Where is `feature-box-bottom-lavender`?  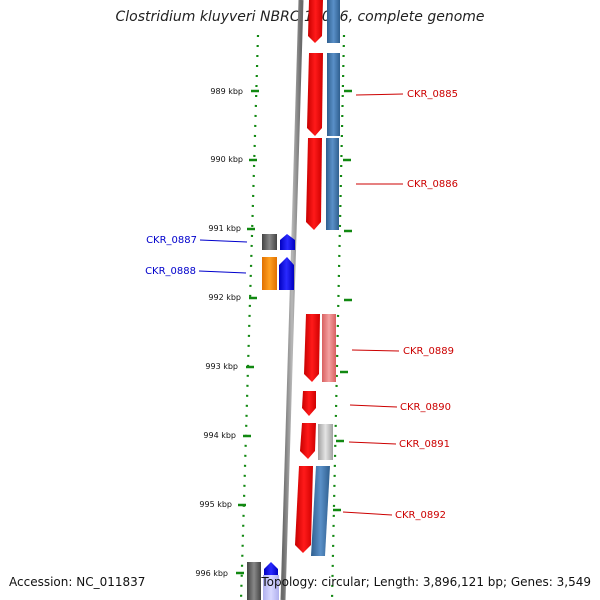 feature-box-bottom-lavender is located at coordinates (271, 587).